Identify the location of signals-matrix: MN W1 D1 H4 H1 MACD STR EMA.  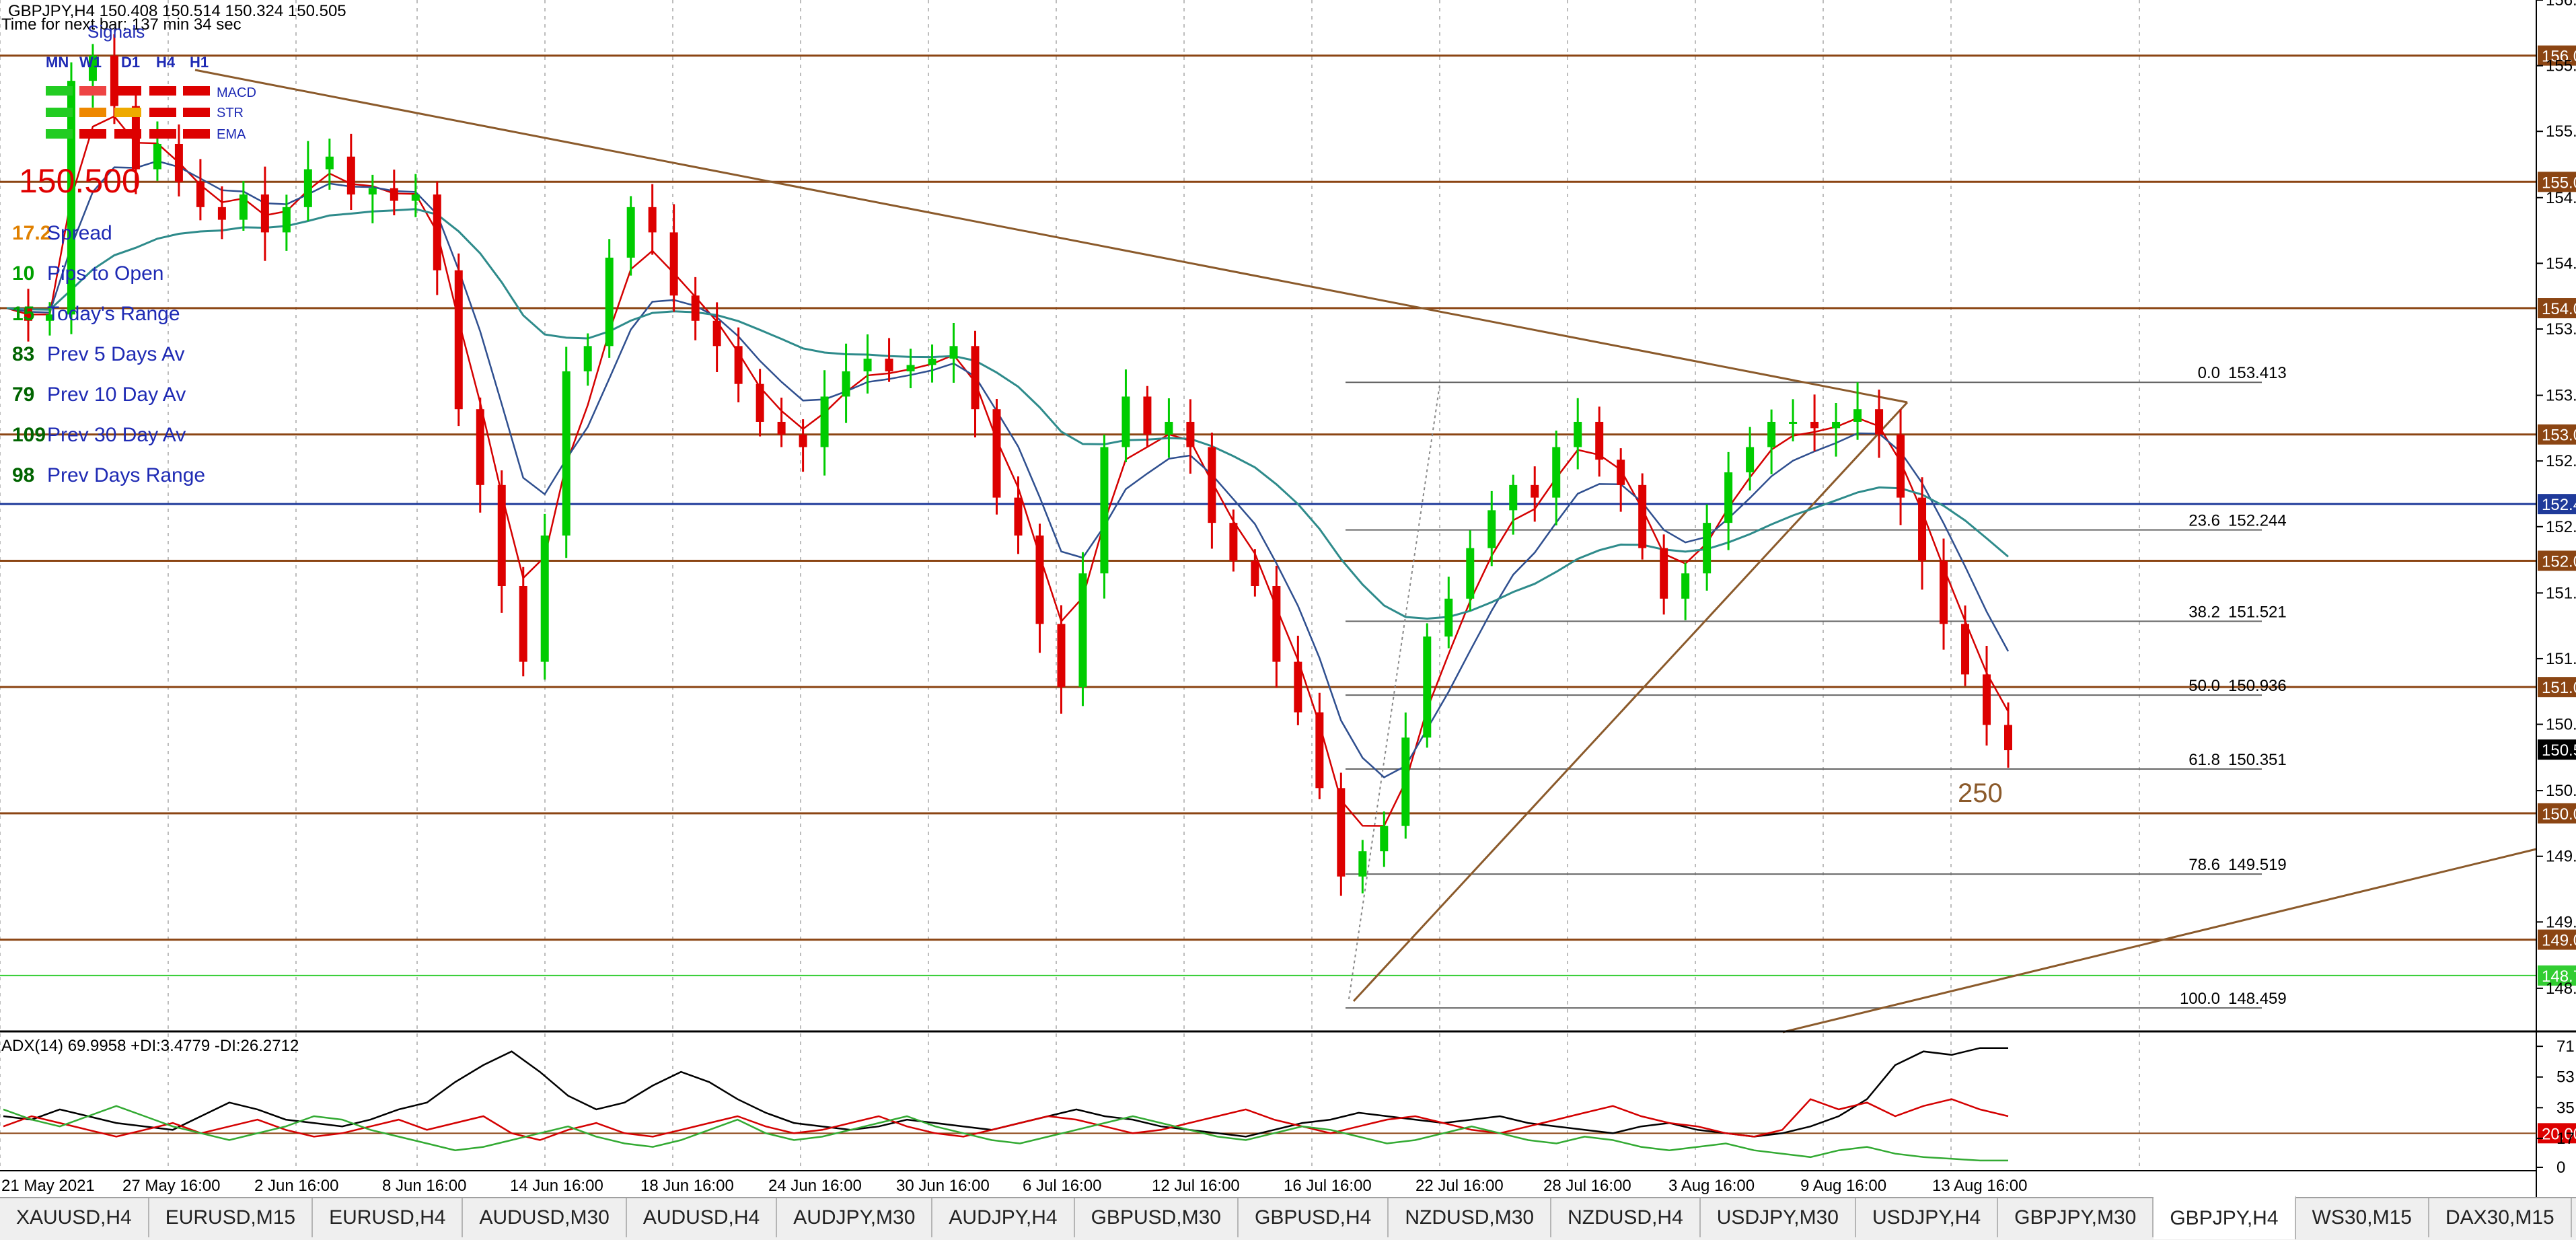
(151, 98).